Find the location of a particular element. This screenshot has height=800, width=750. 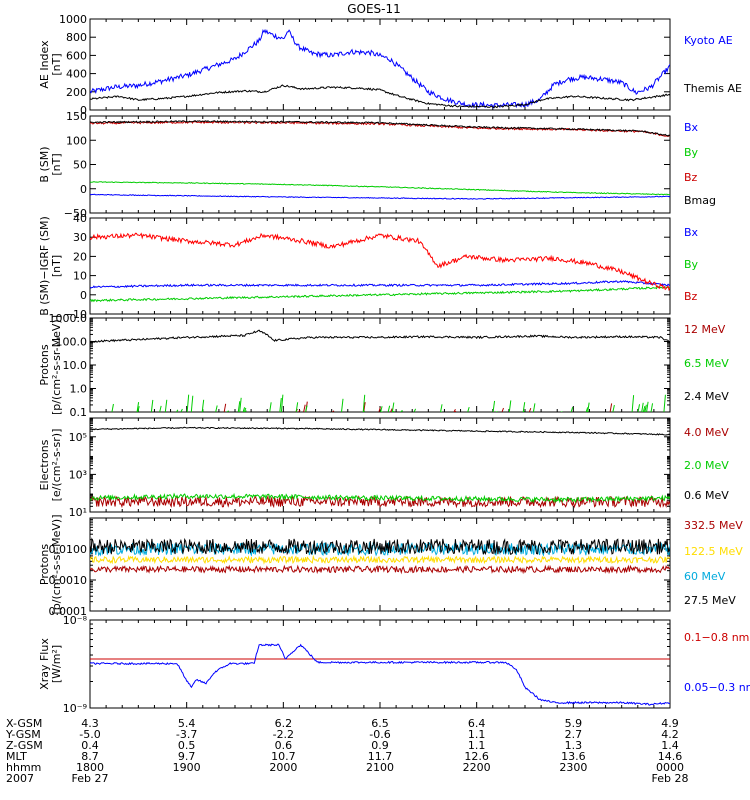

panel-3: −10 0 10 20 30 40 B (SM)−IGRF (SM) [nT] is located at coordinates (354, 266).